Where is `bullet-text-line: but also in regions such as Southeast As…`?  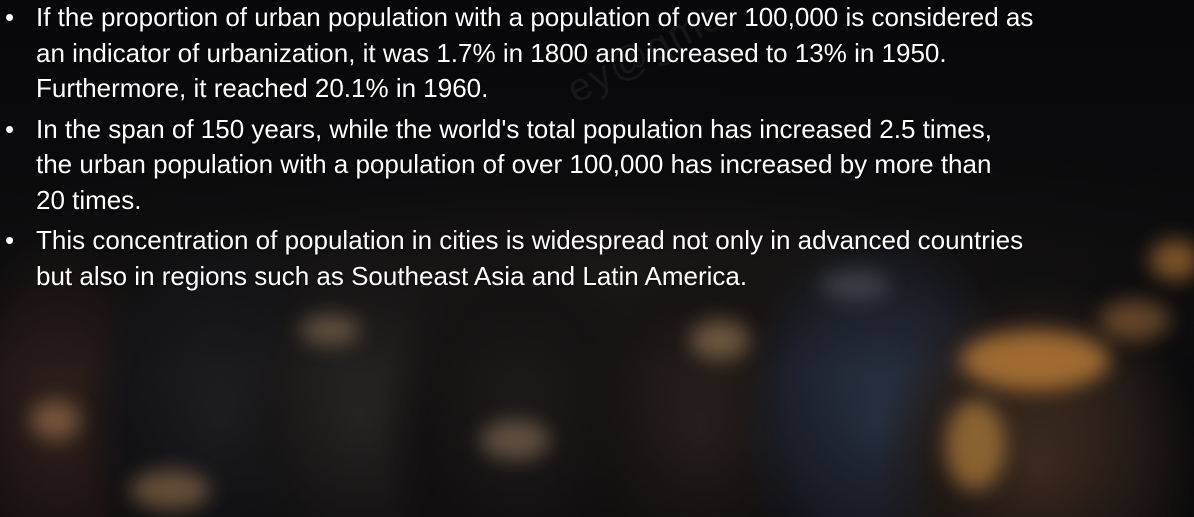
bullet-text-line: but also in regions such as Southeast As… is located at coordinates (392, 275).